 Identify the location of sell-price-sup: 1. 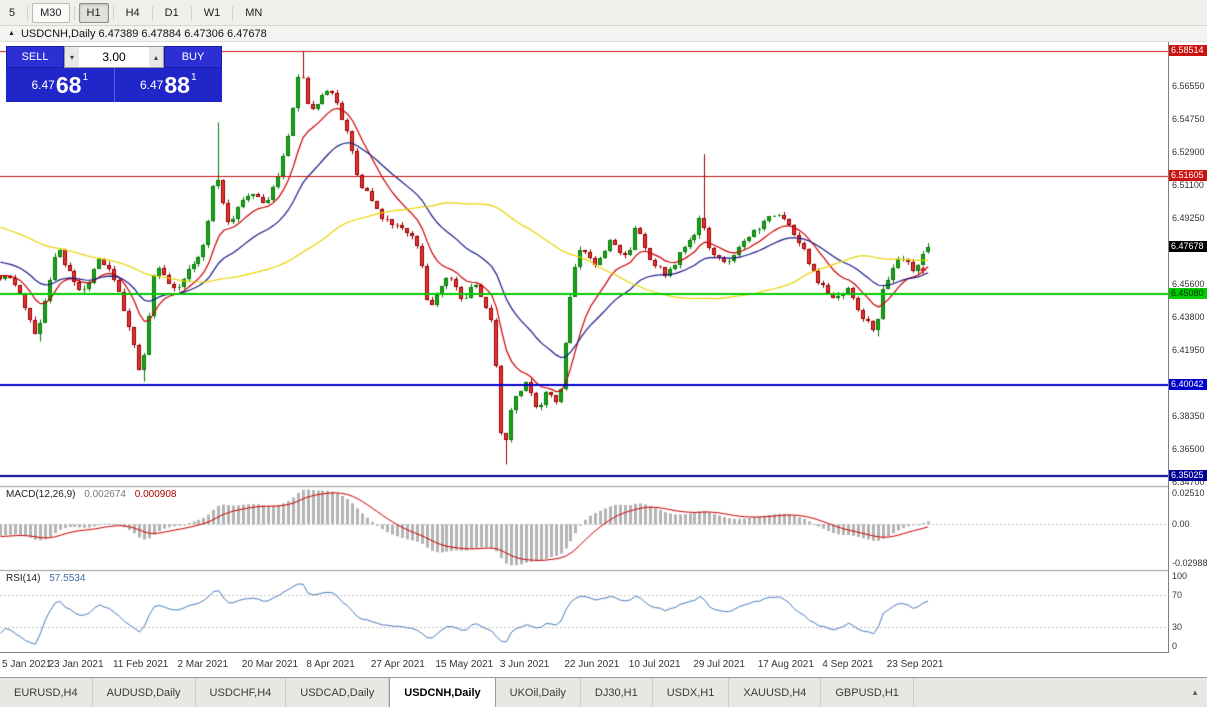
(85, 77).